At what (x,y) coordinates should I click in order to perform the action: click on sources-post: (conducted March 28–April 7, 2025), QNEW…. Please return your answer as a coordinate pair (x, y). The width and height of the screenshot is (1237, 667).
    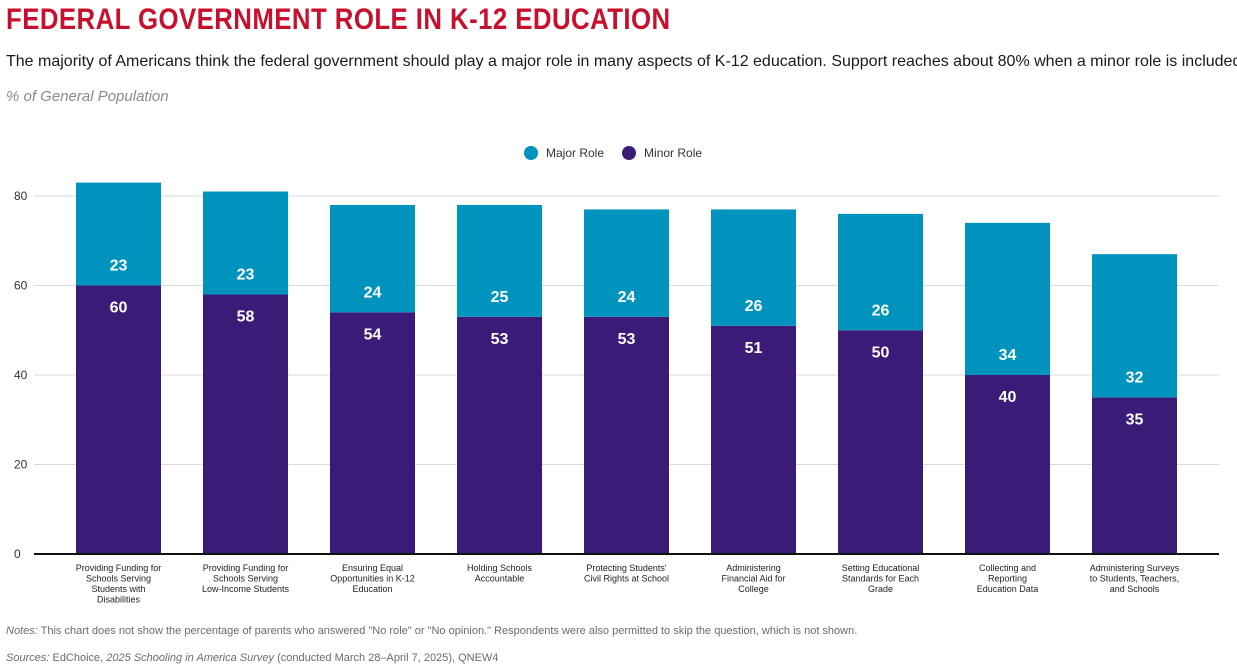
    Looking at the image, I should click on (386, 658).